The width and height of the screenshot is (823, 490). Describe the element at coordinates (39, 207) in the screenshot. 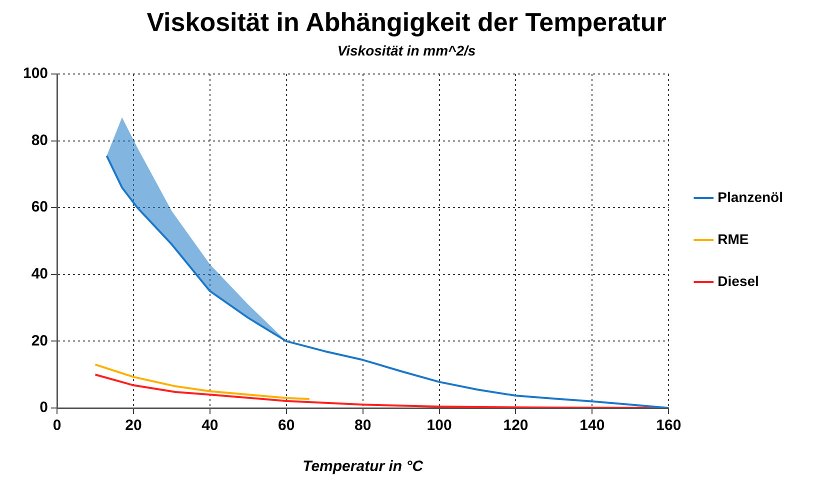

I see `y-tick-label: 60` at that location.